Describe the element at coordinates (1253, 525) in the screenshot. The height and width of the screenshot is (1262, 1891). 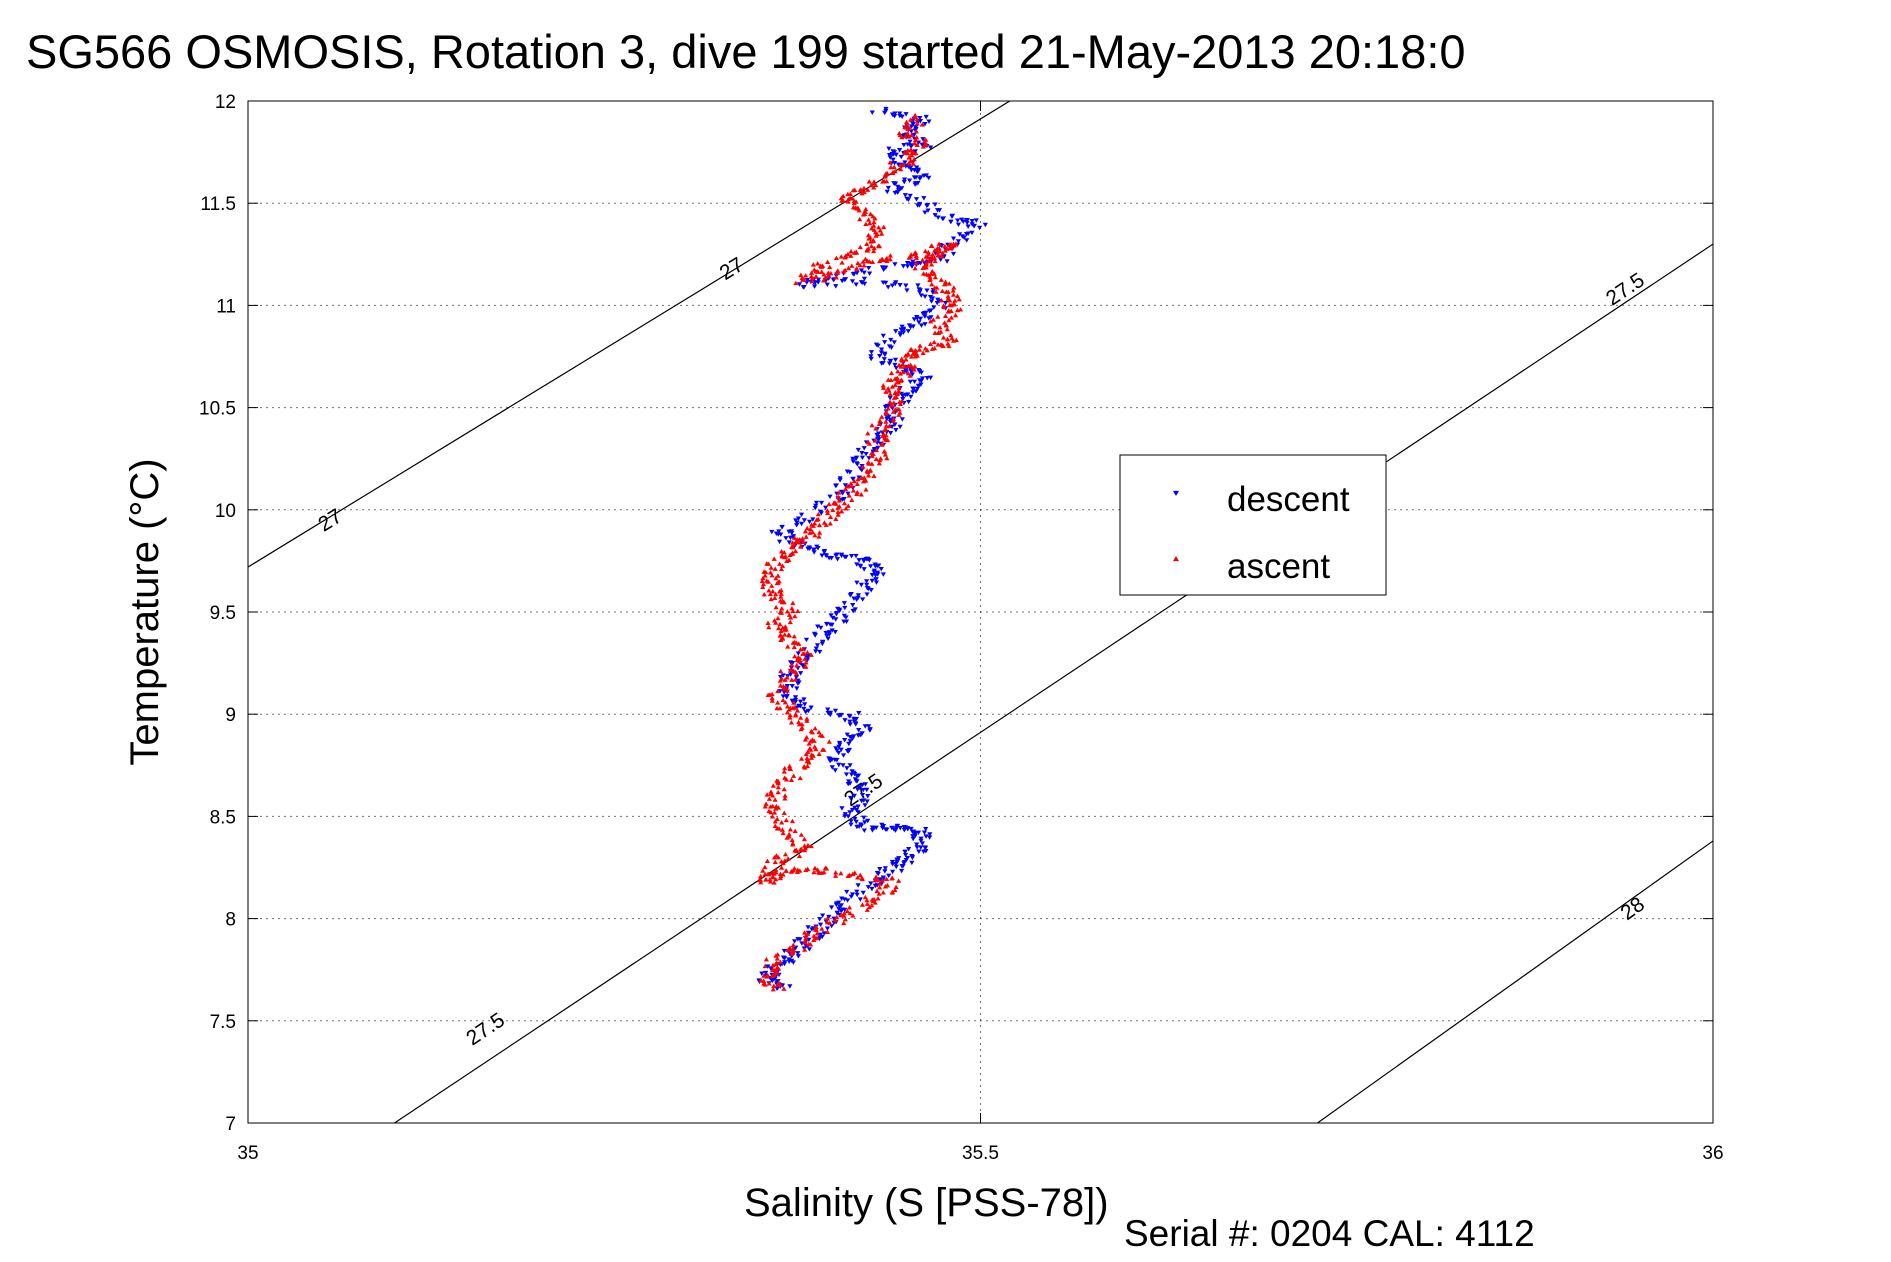
I see `legend: descent ascent` at that location.